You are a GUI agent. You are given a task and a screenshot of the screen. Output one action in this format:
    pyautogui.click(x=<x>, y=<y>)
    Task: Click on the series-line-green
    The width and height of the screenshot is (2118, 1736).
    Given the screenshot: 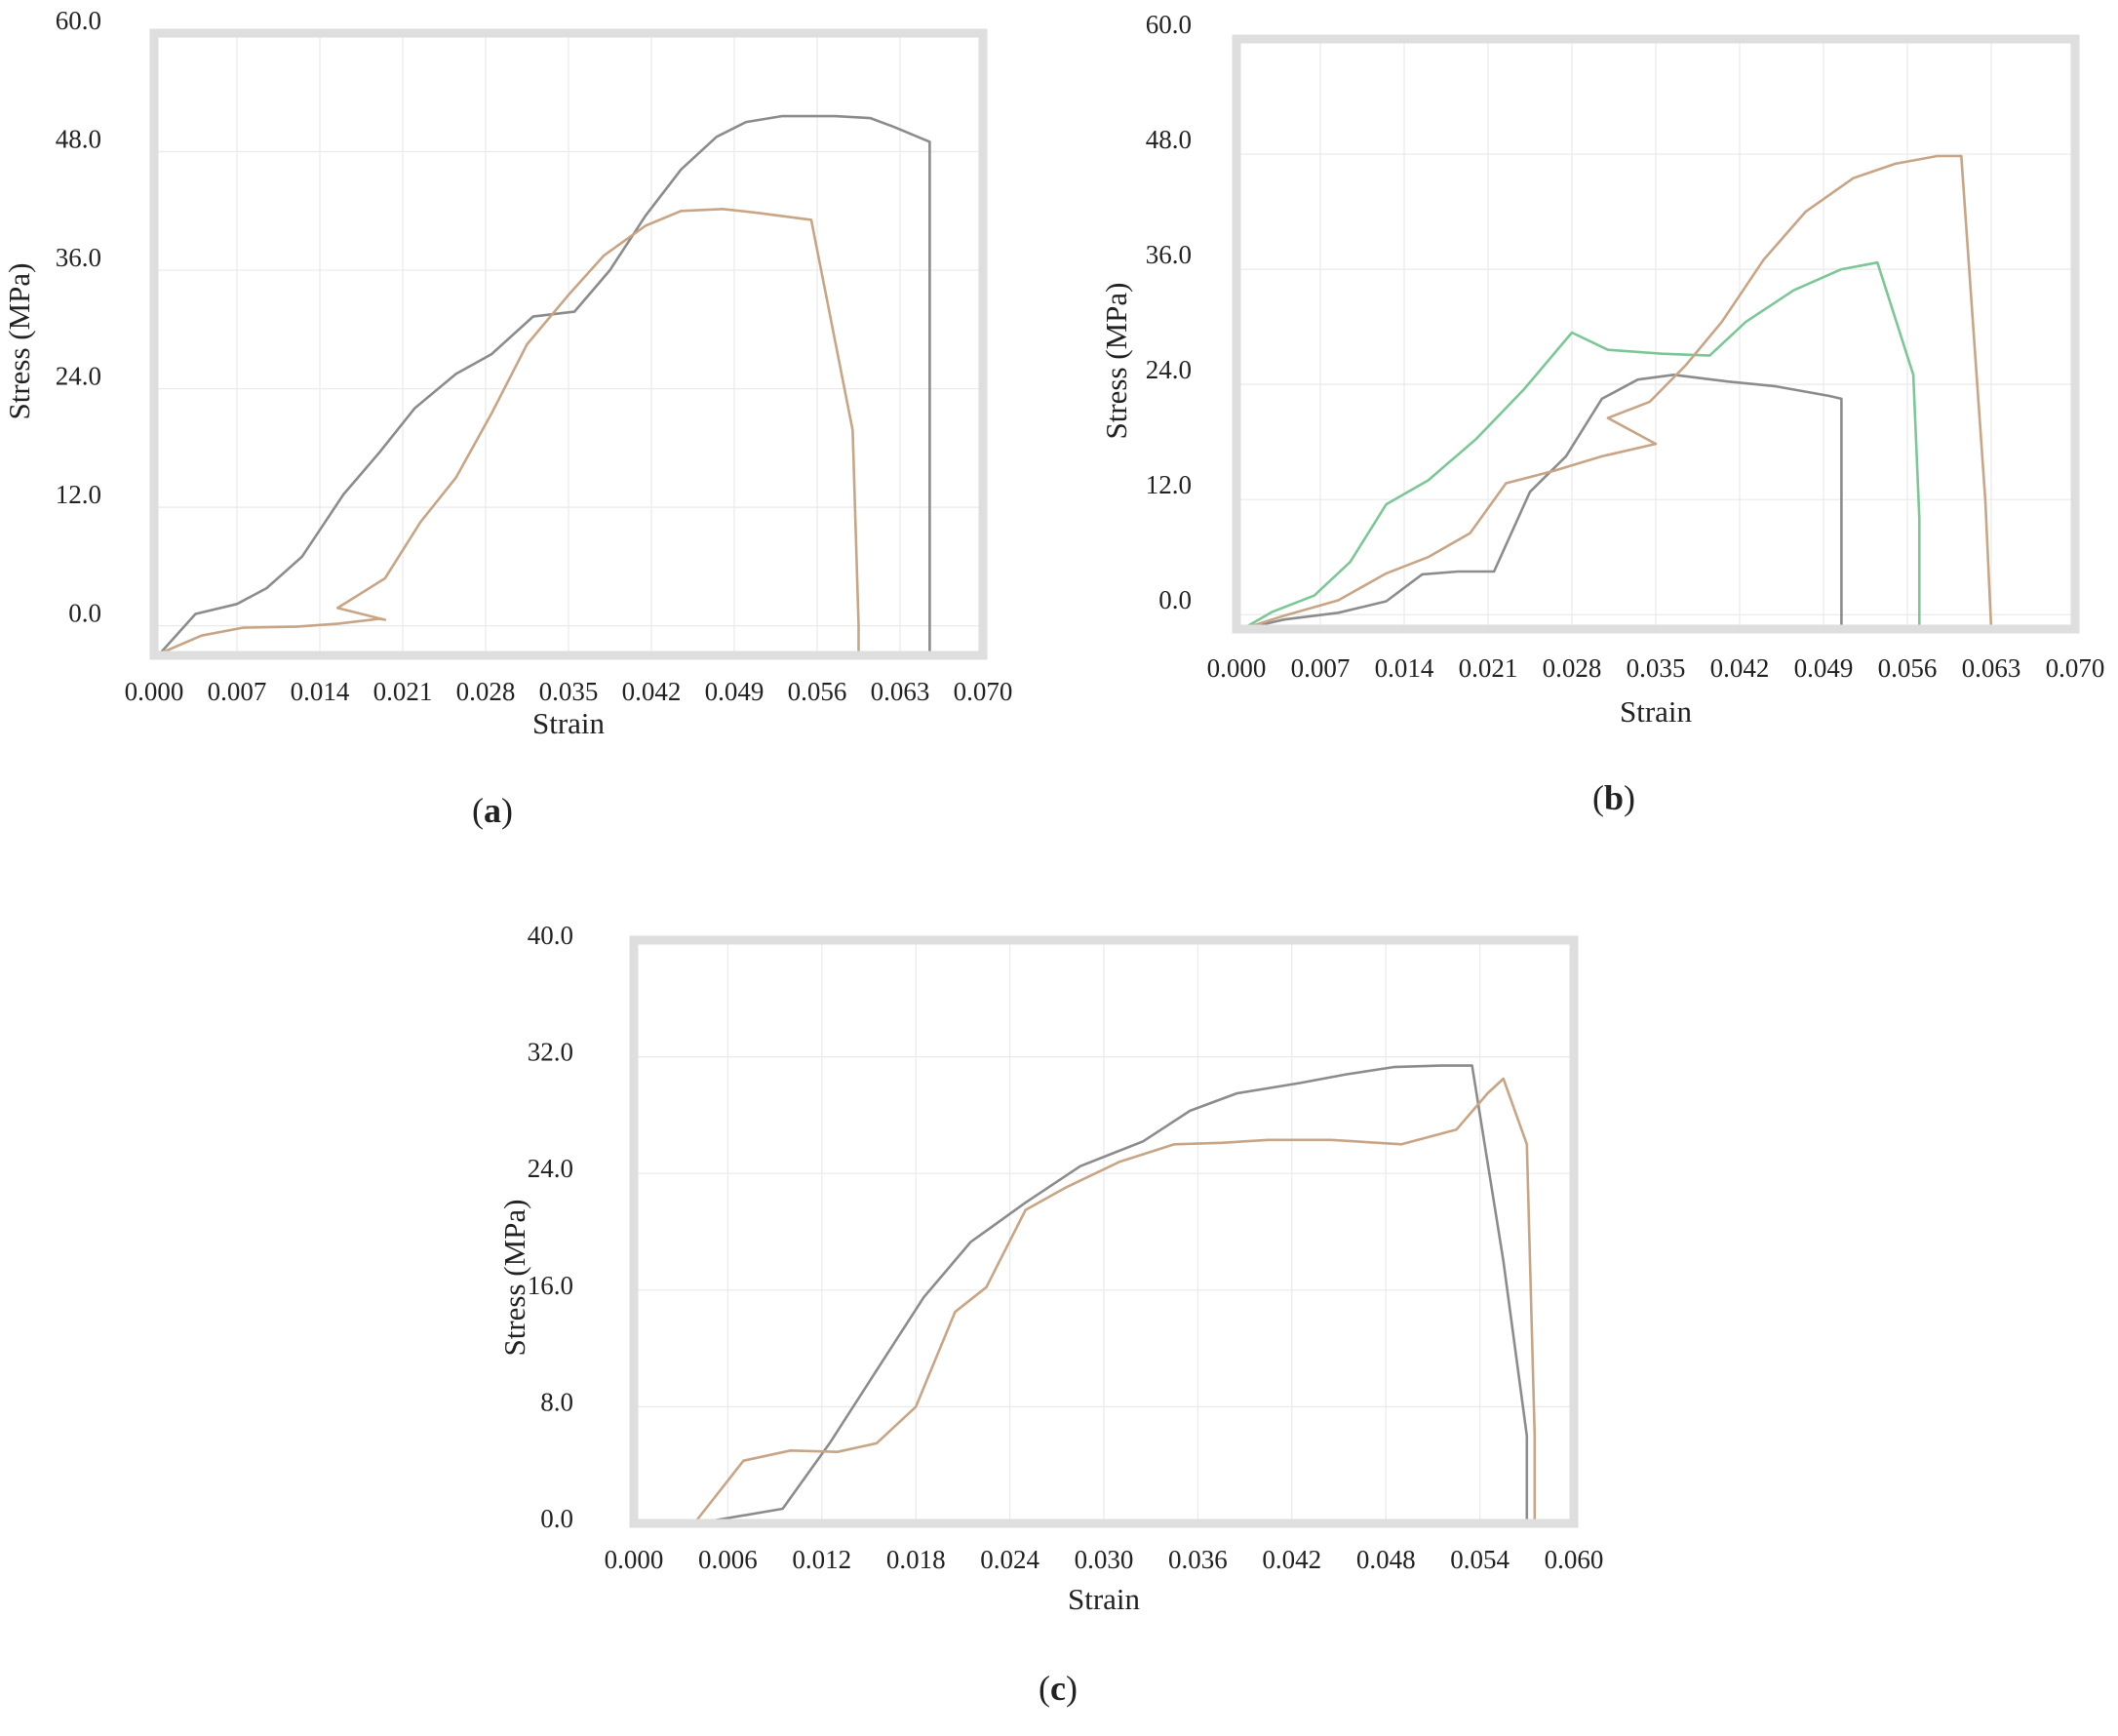 What is the action you would take?
    pyautogui.click(x=1580, y=445)
    